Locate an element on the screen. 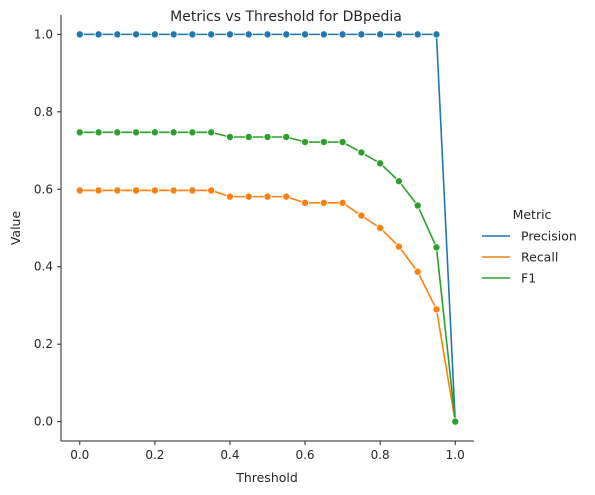 Image resolution: width=595 pixels, height=495 pixels. legend-label-recall: Recall is located at coordinates (539, 257).